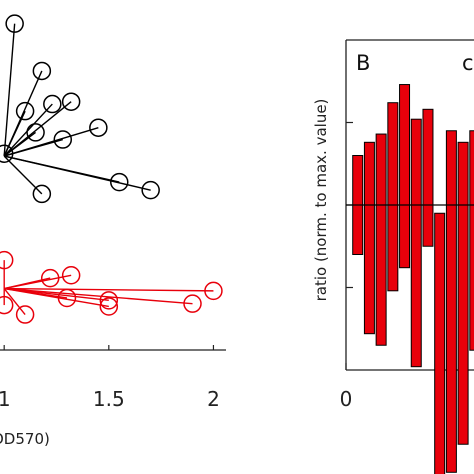 This screenshot has height=474, width=474. What do you see at coordinates (25, 439) in the screenshot?
I see `scatter-x-axis-label: OD570)` at bounding box center [25, 439].